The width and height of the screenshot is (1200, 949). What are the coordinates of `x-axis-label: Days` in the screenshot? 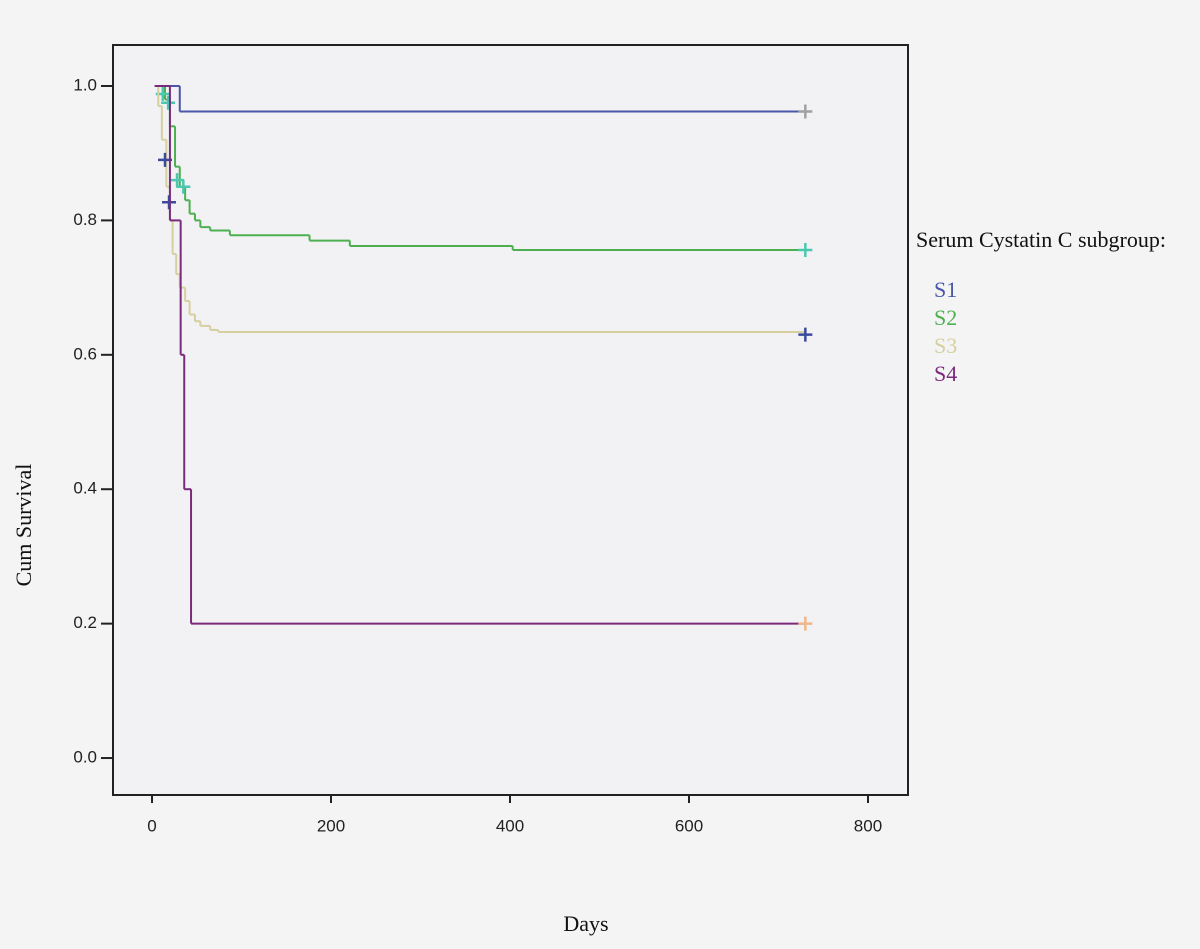 It's located at (585, 923).